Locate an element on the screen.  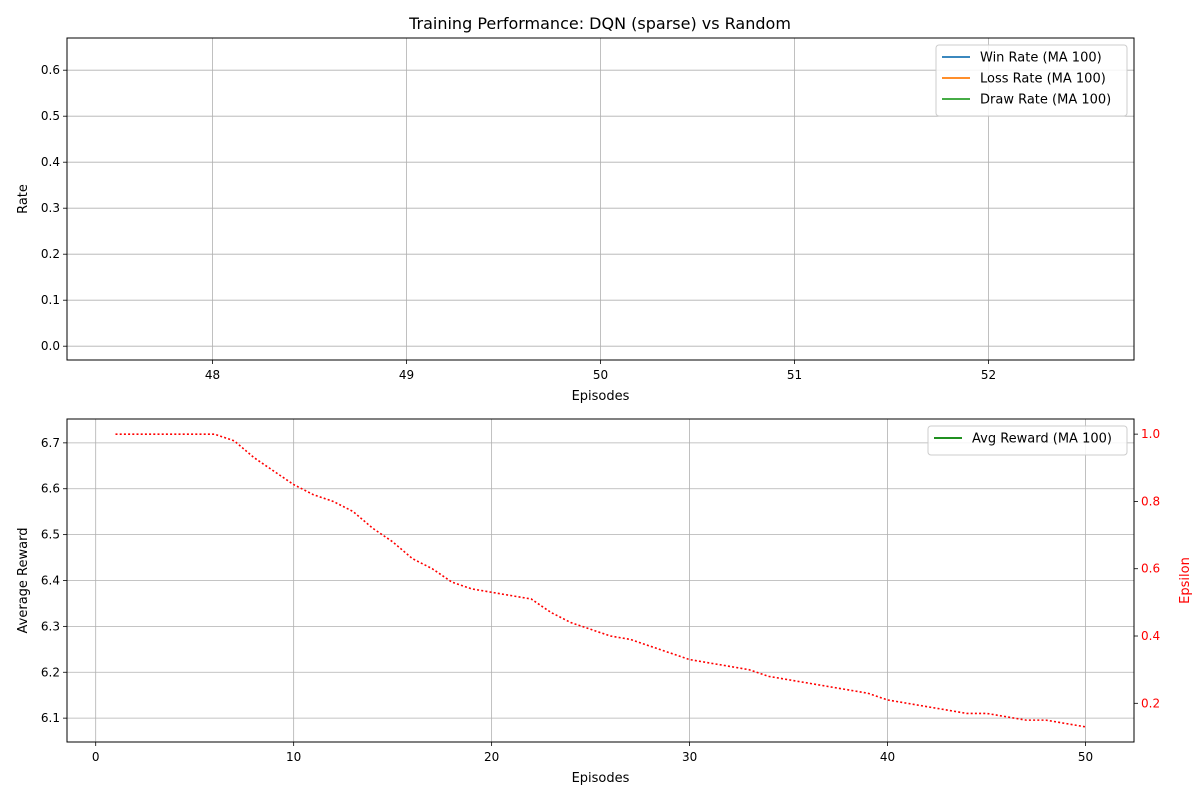
x-tick-label: 30 is located at coordinates (689, 757).